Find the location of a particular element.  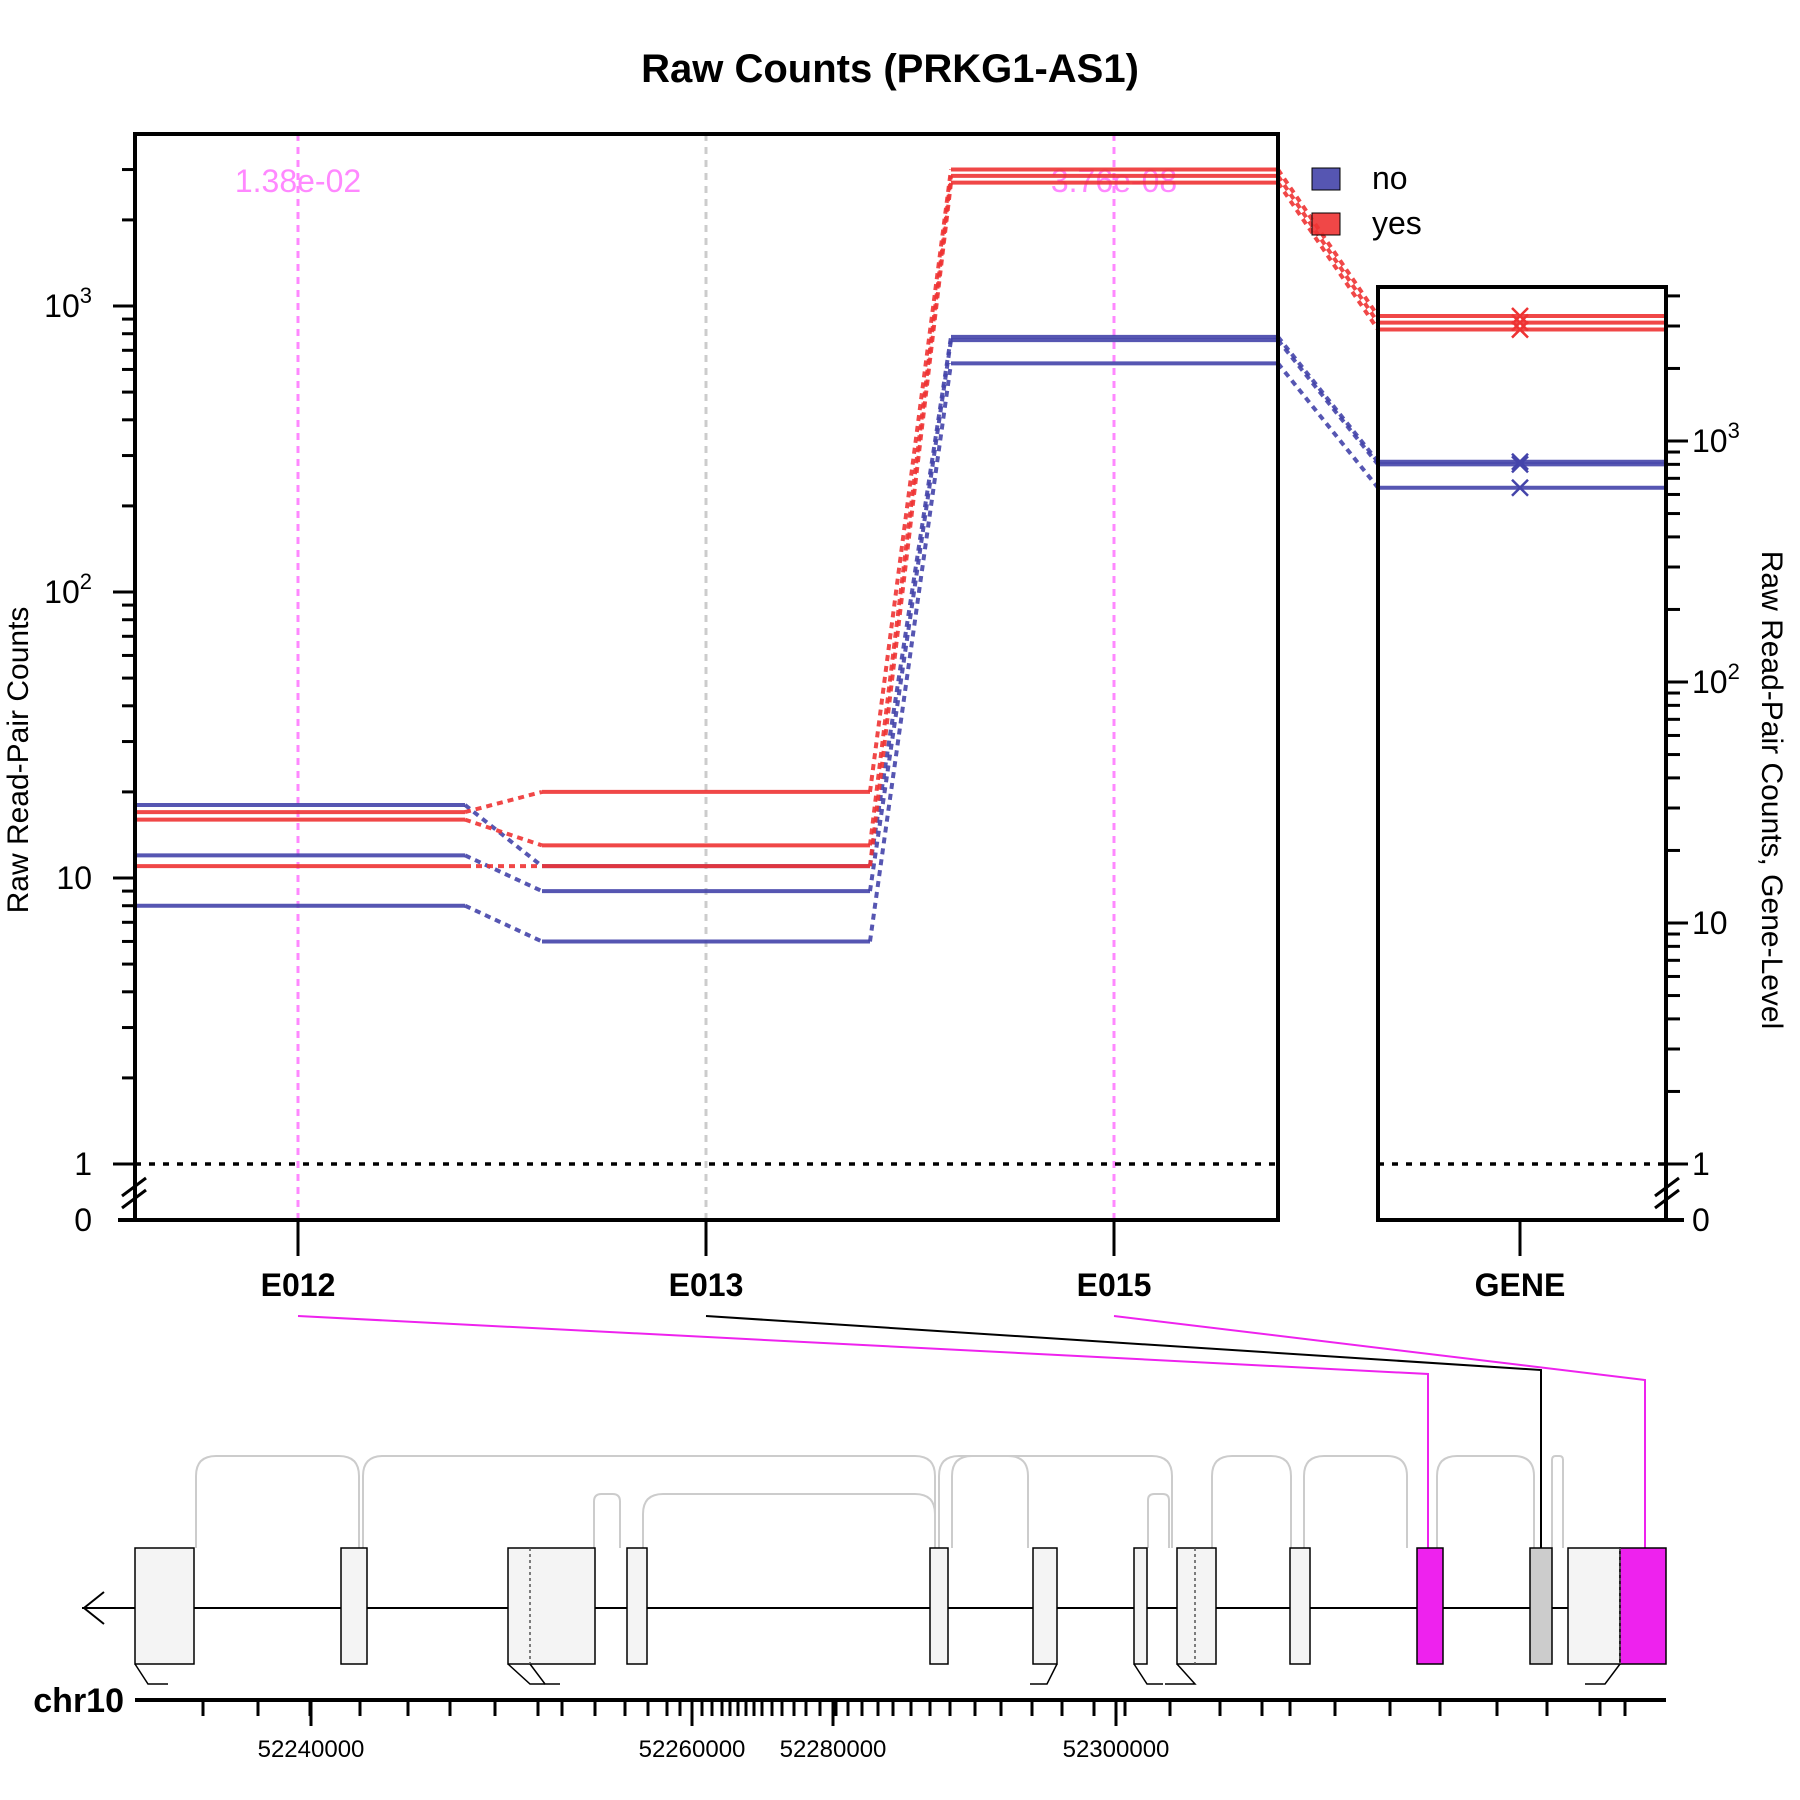

y-axis-right: 0 1 10 10² 10³ is located at coordinates (1559, 762).